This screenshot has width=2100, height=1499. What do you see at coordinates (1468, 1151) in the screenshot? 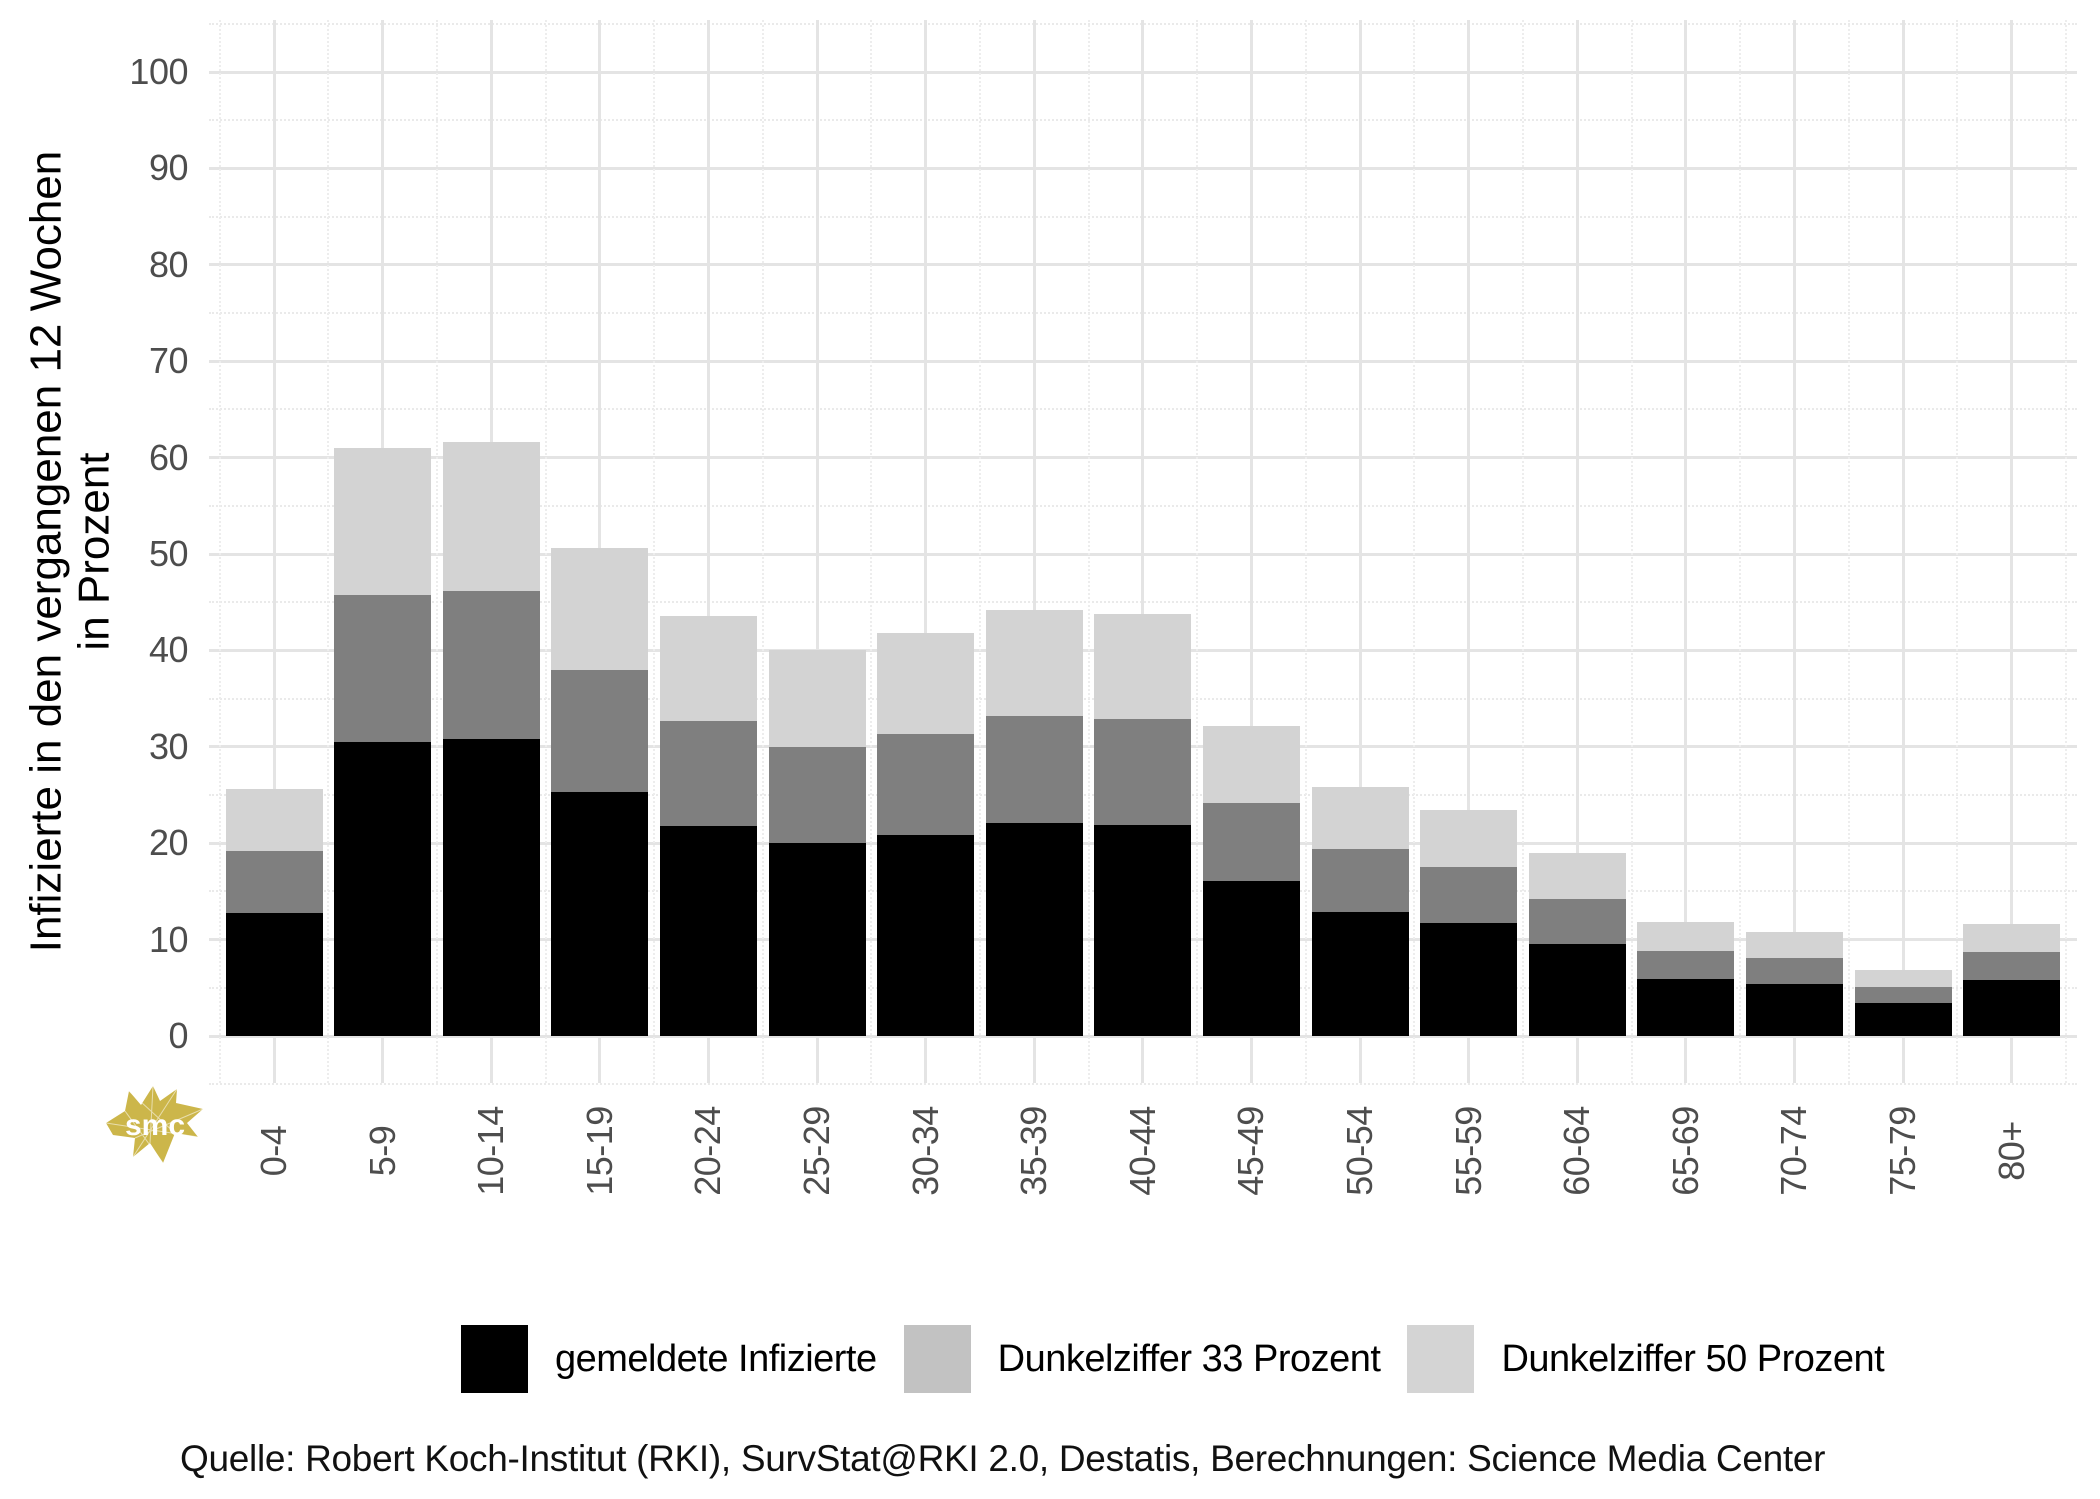
I see `x-tick-label: 55-59` at bounding box center [1468, 1151].